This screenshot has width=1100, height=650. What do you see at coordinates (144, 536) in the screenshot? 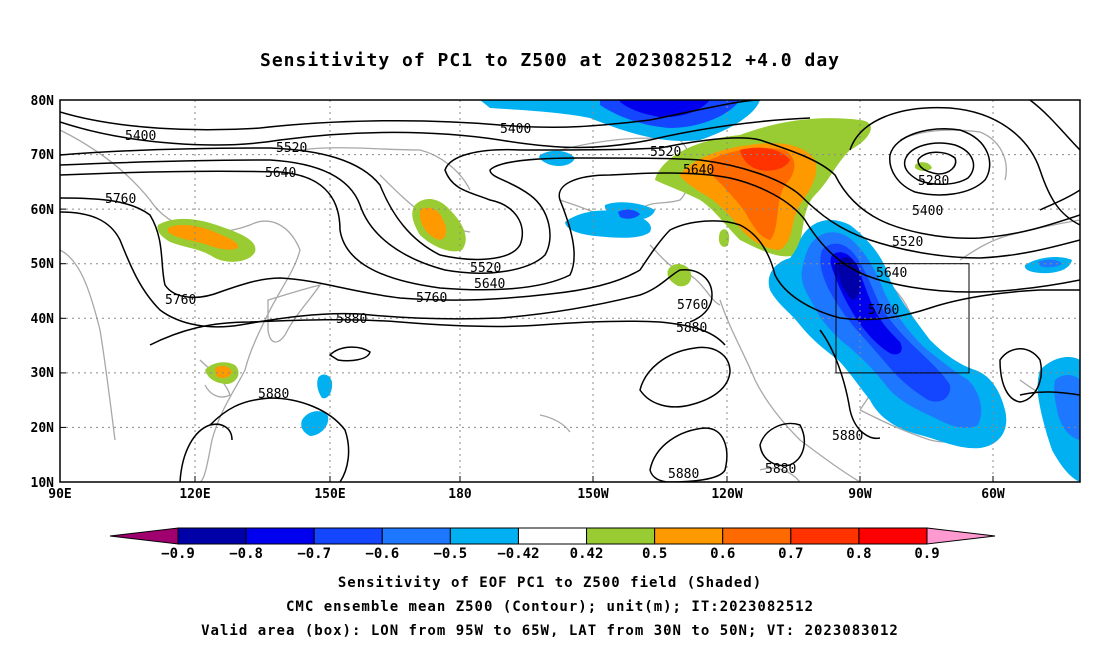
I see `colorbar-min-arrow` at bounding box center [144, 536].